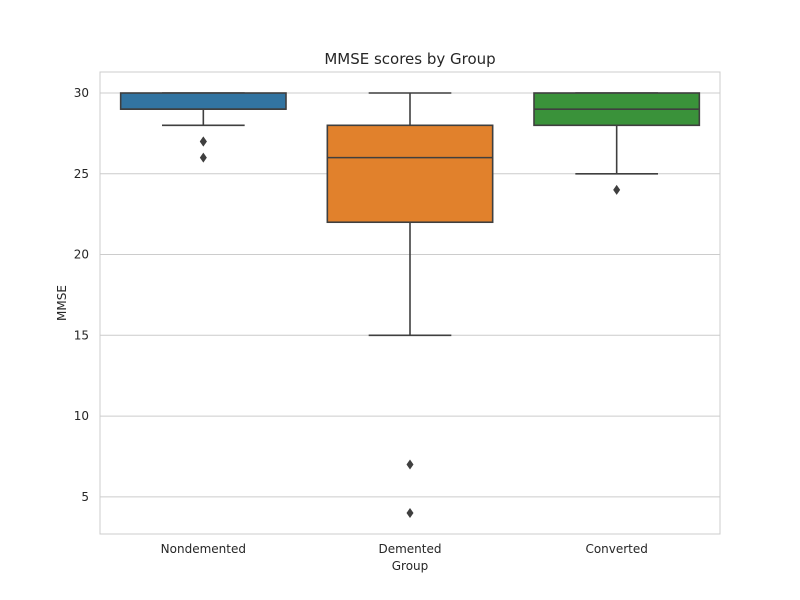 The height and width of the screenshot is (600, 800). I want to click on x-tick-label: Nondemented, so click(203, 549).